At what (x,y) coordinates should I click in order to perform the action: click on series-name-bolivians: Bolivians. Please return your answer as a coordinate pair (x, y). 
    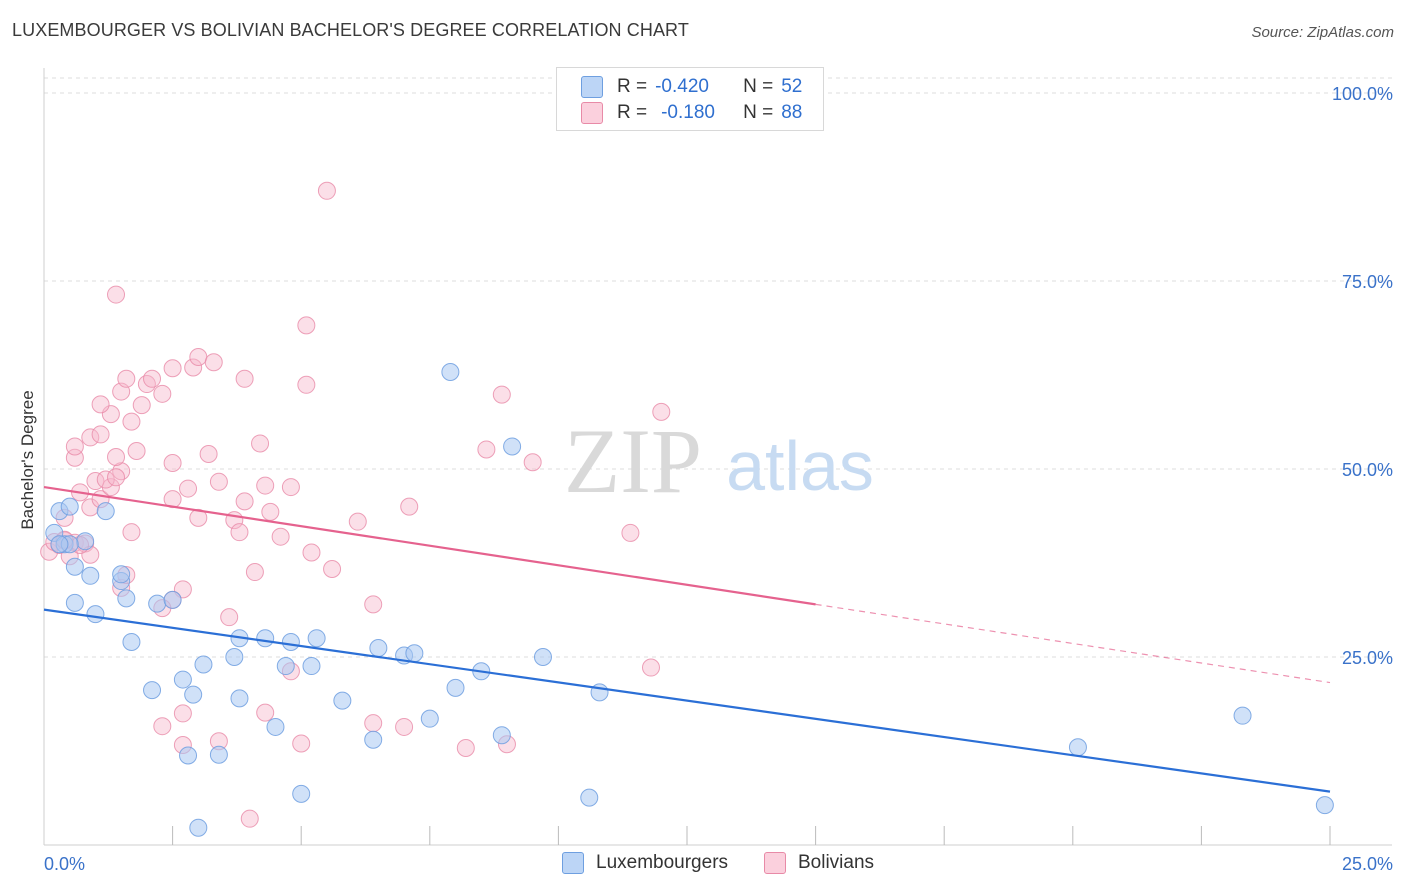
    Looking at the image, I should click on (836, 862).